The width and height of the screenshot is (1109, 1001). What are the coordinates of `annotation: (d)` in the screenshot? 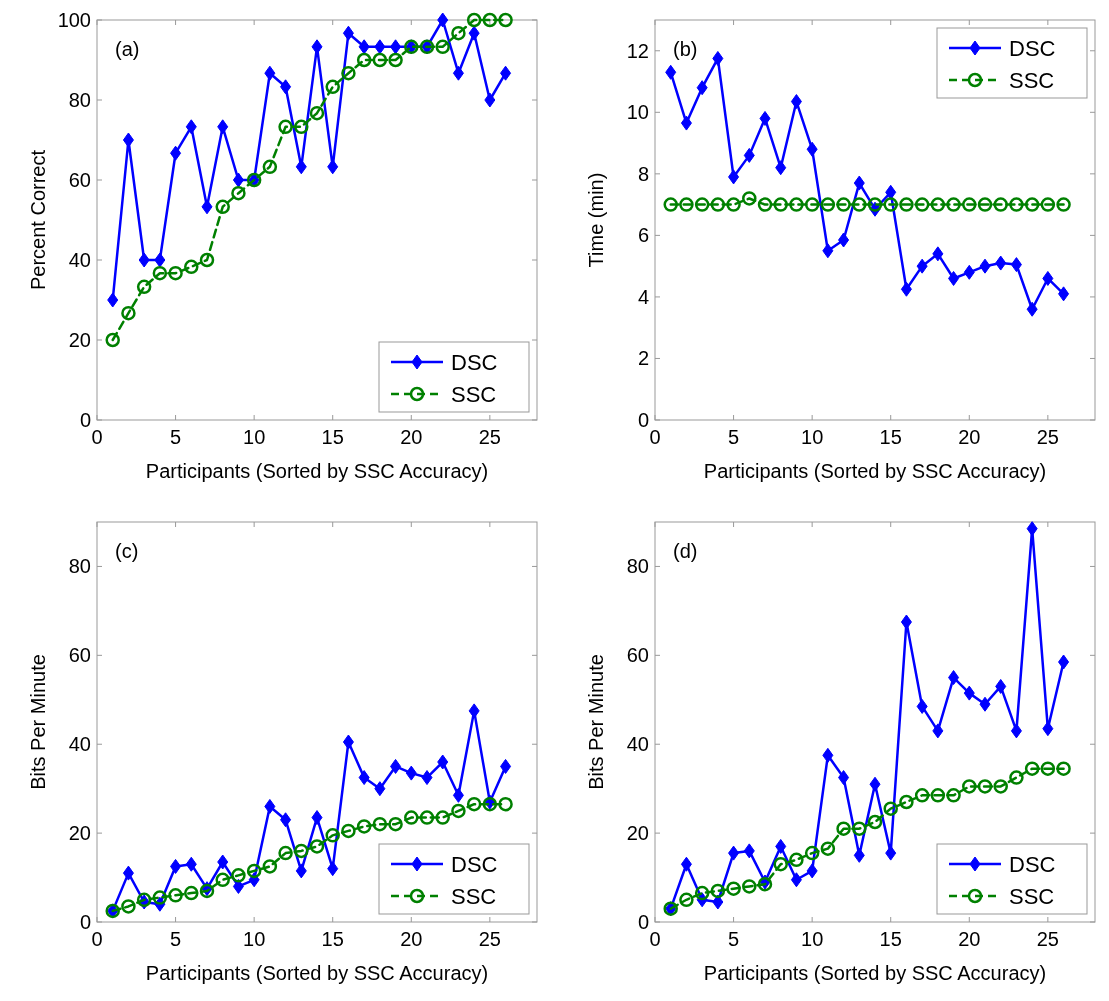 It's located at (685, 551).